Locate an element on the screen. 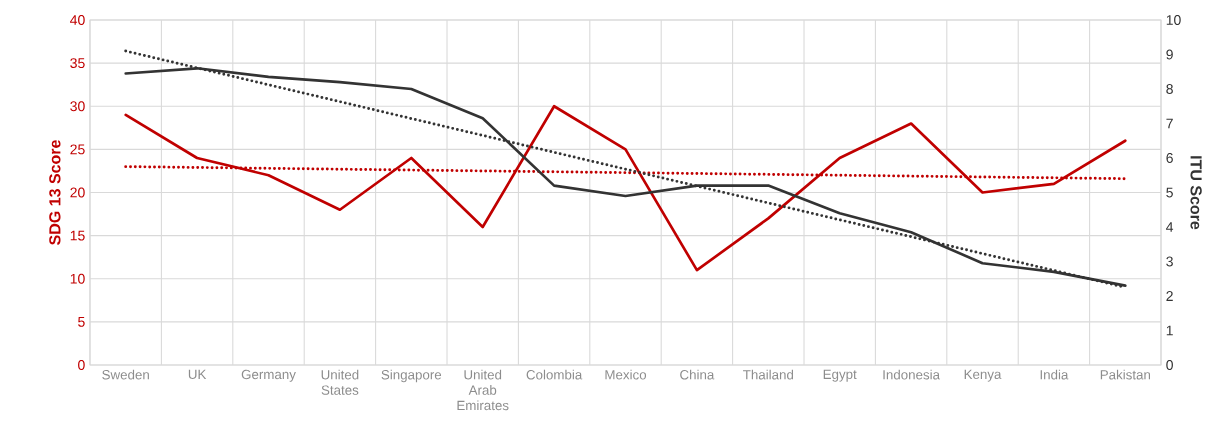  y2-tick-label: 0 is located at coordinates (1169, 365).